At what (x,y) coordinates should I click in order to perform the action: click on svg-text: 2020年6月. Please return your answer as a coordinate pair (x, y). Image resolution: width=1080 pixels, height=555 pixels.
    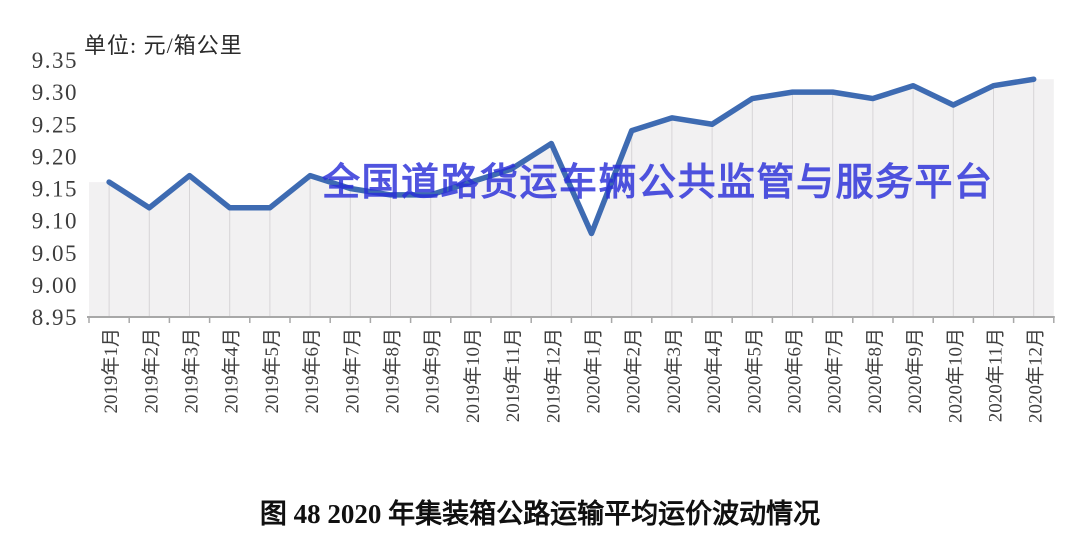
    Looking at the image, I should click on (795, 371).